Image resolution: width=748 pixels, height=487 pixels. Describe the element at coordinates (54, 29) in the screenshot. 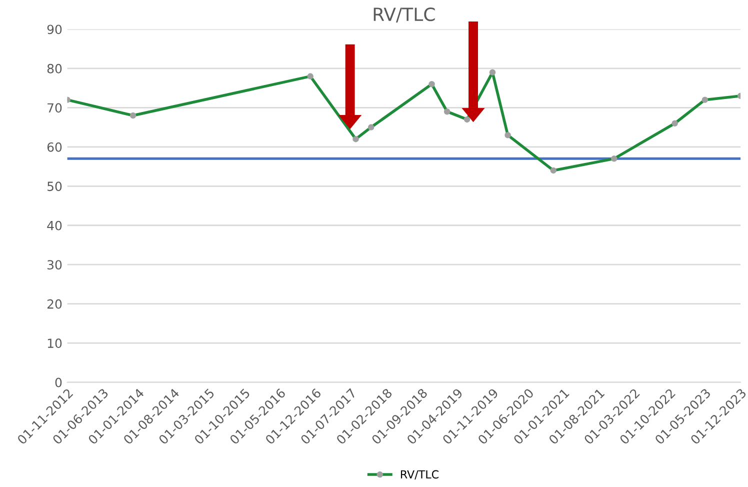

I see `y-tick-label: 90` at that location.